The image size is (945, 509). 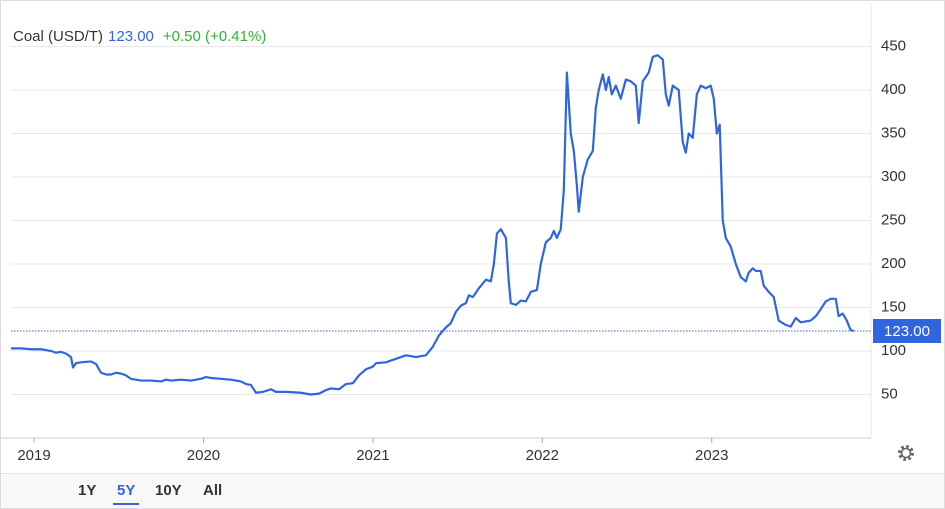 I want to click on y-tick-label: 450, so click(x=893, y=45).